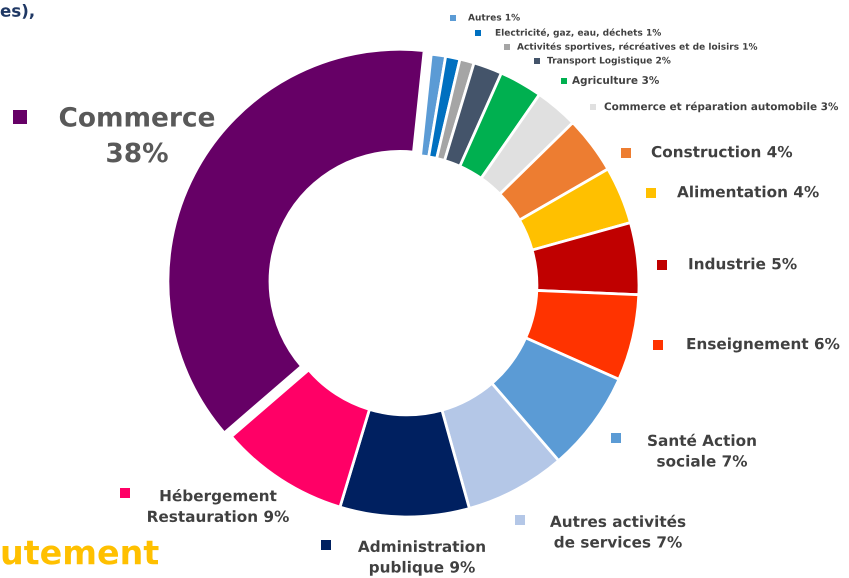 The height and width of the screenshot is (578, 849). What do you see at coordinates (421, 558) in the screenshot?
I see `legend-label: Administration publique 9%` at bounding box center [421, 558].